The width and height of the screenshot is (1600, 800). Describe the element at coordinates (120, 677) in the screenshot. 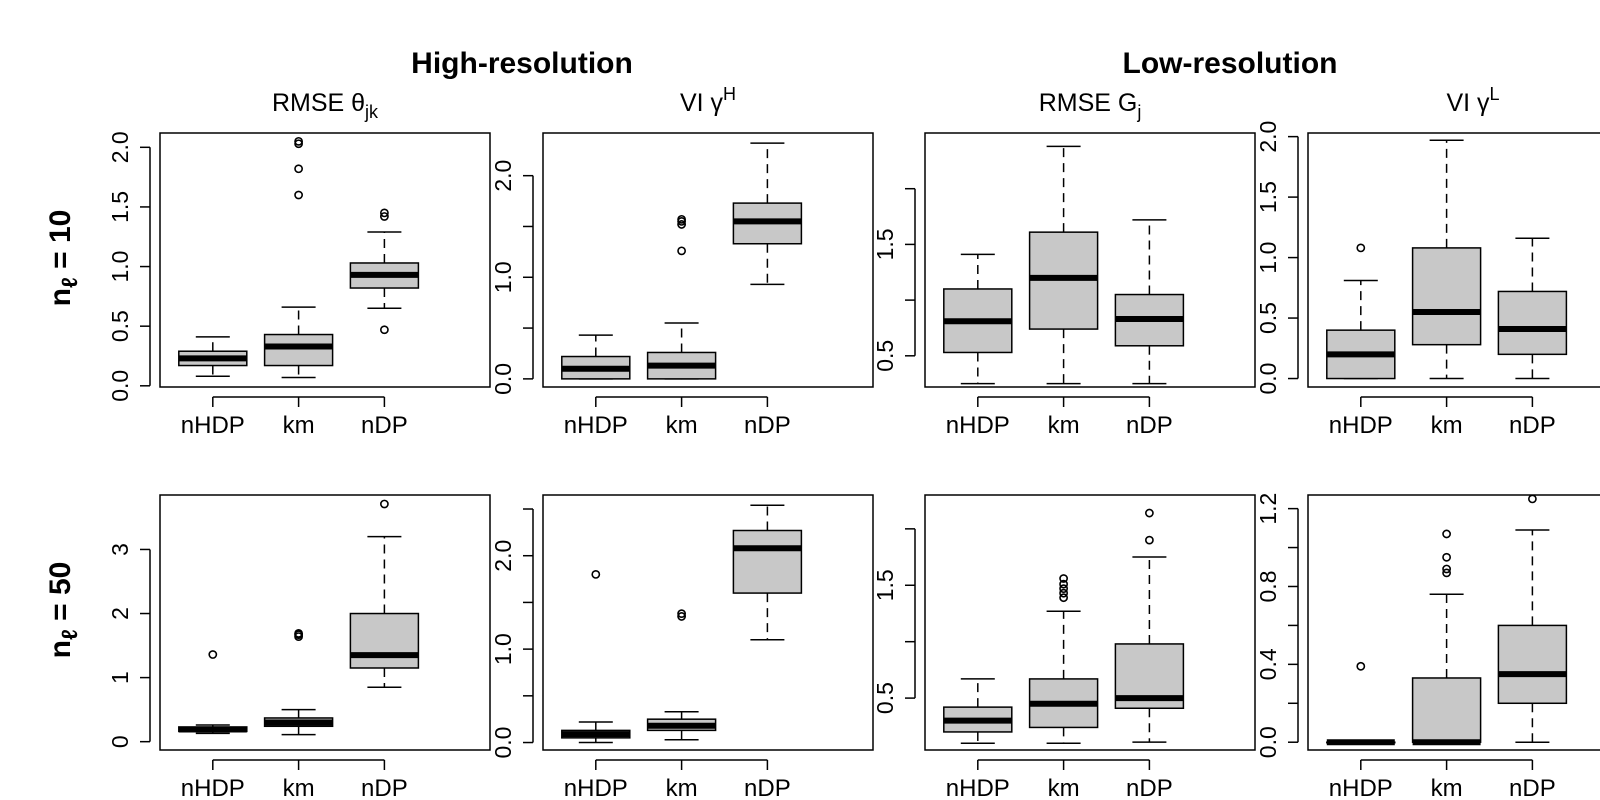

I see `y-tick-label: 1` at that location.